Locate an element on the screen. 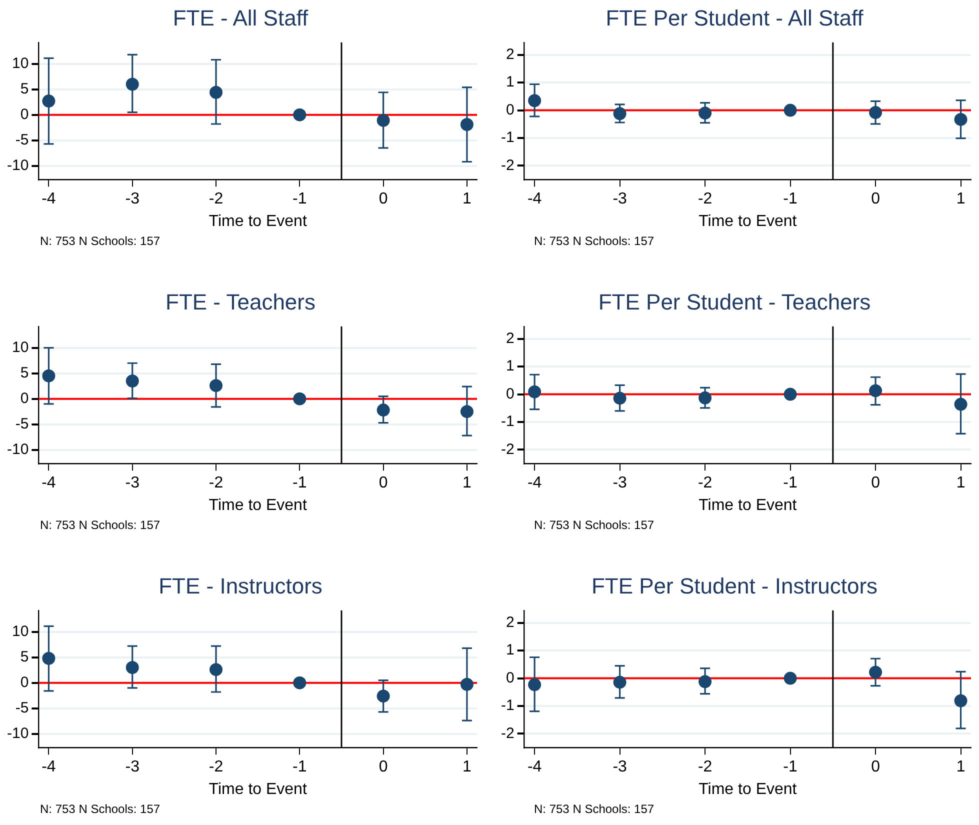  chart-title: FTE Per Student - Teachers is located at coordinates (734, 301).